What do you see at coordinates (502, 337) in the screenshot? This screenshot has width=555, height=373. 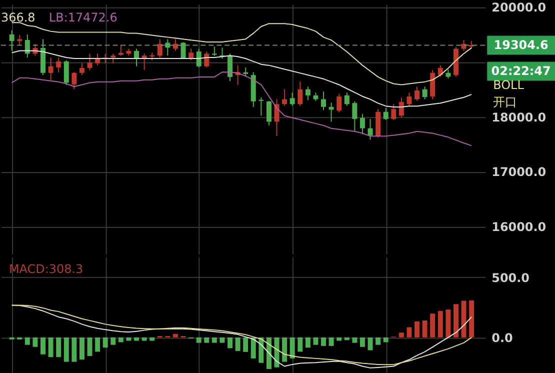 I see `y-tick-label: 0.0` at bounding box center [502, 337].